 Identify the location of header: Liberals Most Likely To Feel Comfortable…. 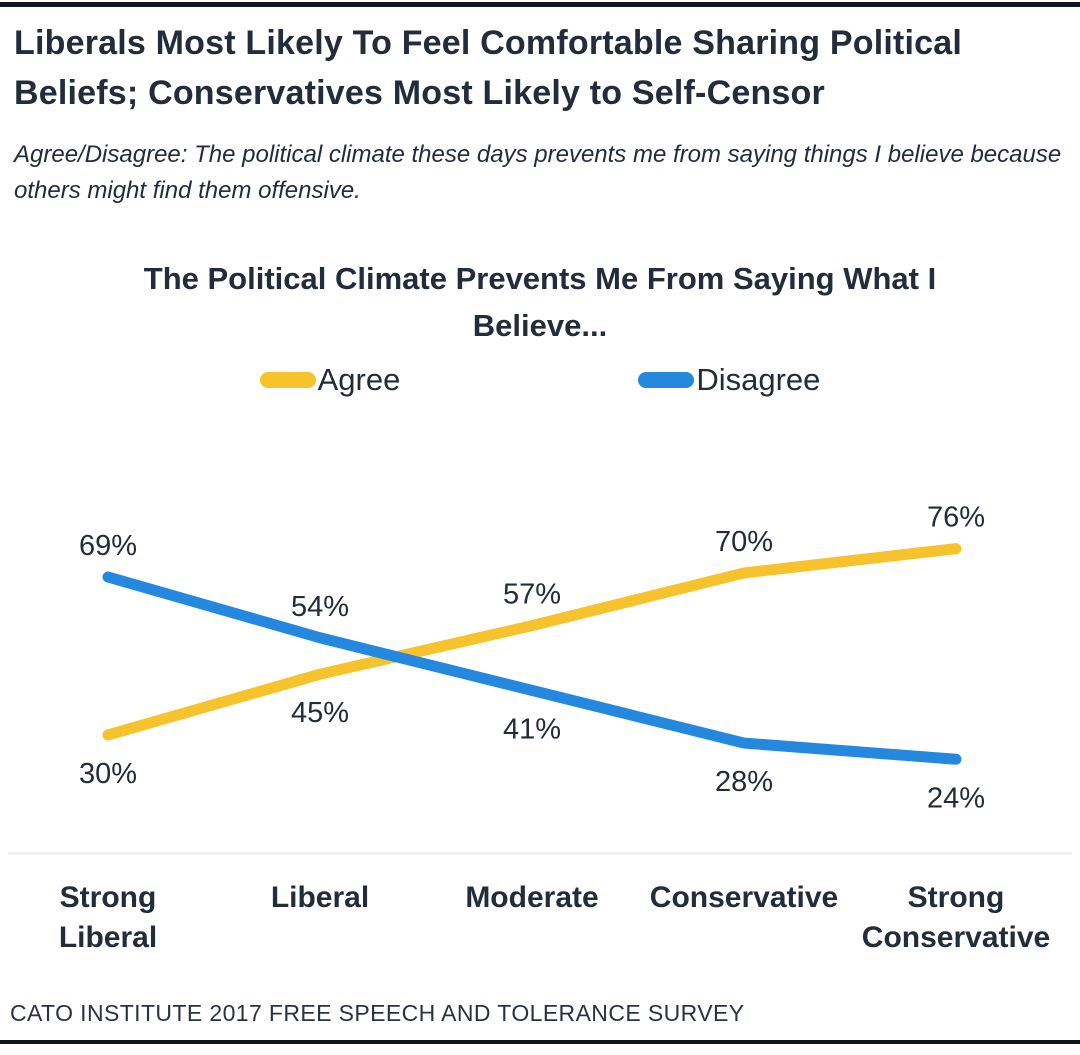
(539, 68).